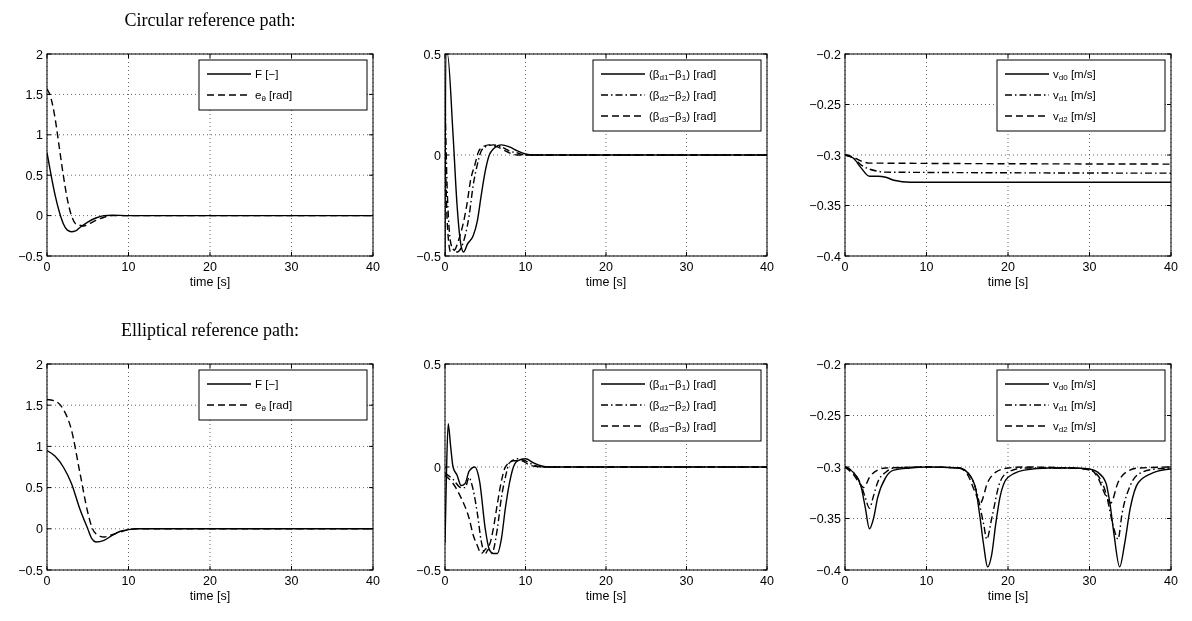 Image resolution: width=1192 pixels, height=621 pixels. I want to click on chart-title: Circular reference path:, so click(210, 20).